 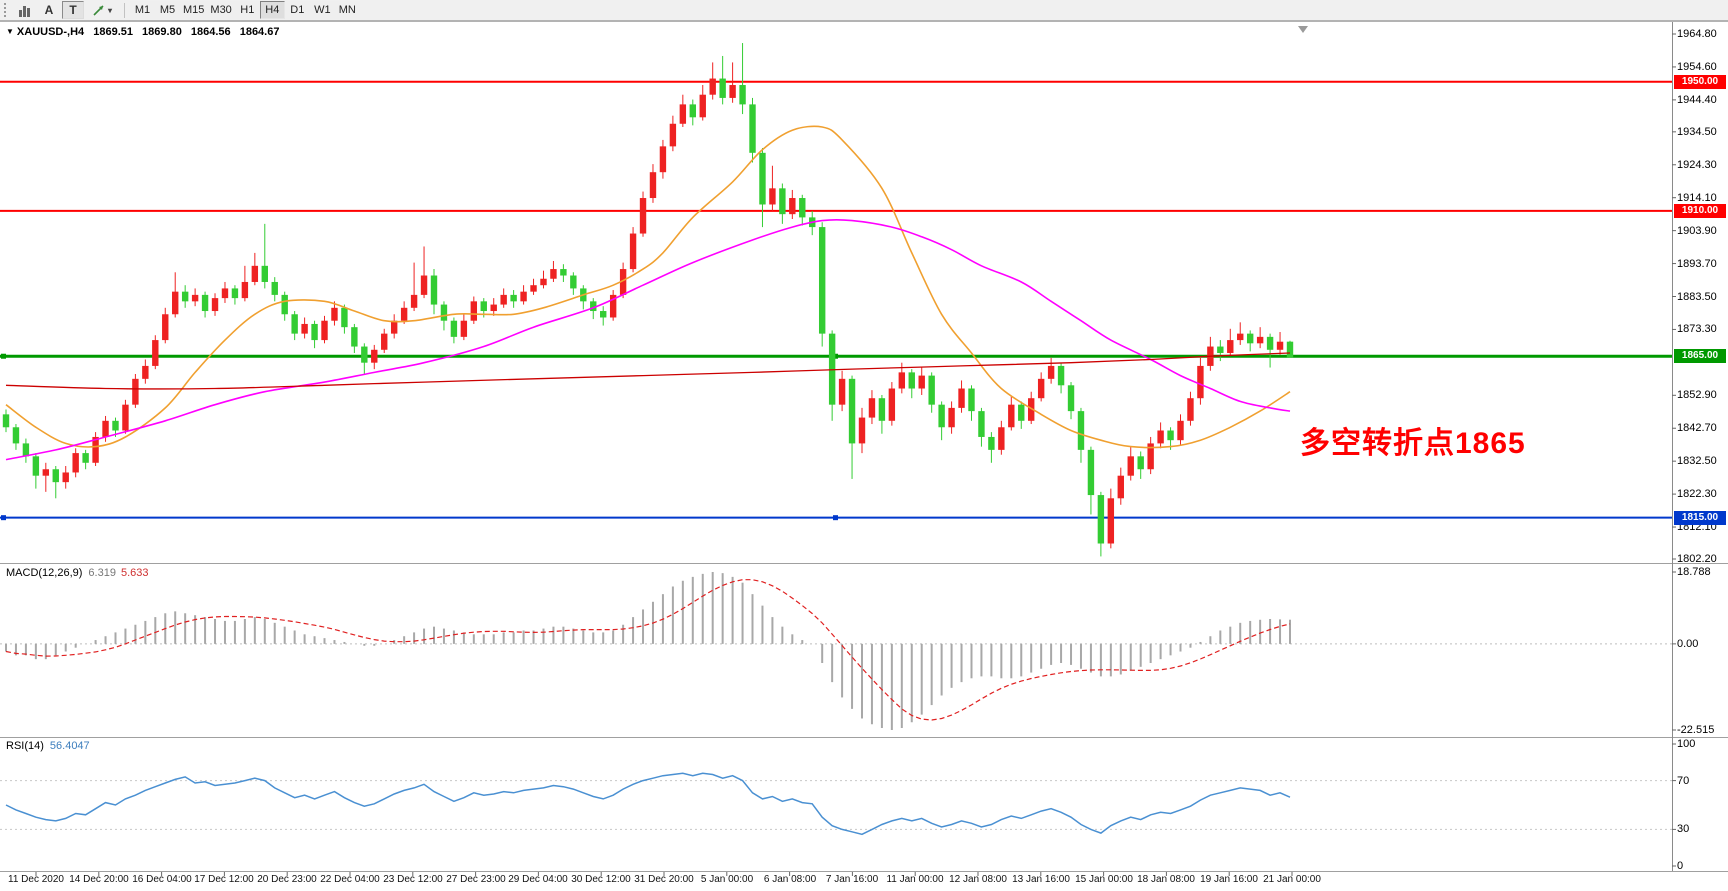 What do you see at coordinates (25, 746) in the screenshot?
I see `rsi-name: RSI(14)` at bounding box center [25, 746].